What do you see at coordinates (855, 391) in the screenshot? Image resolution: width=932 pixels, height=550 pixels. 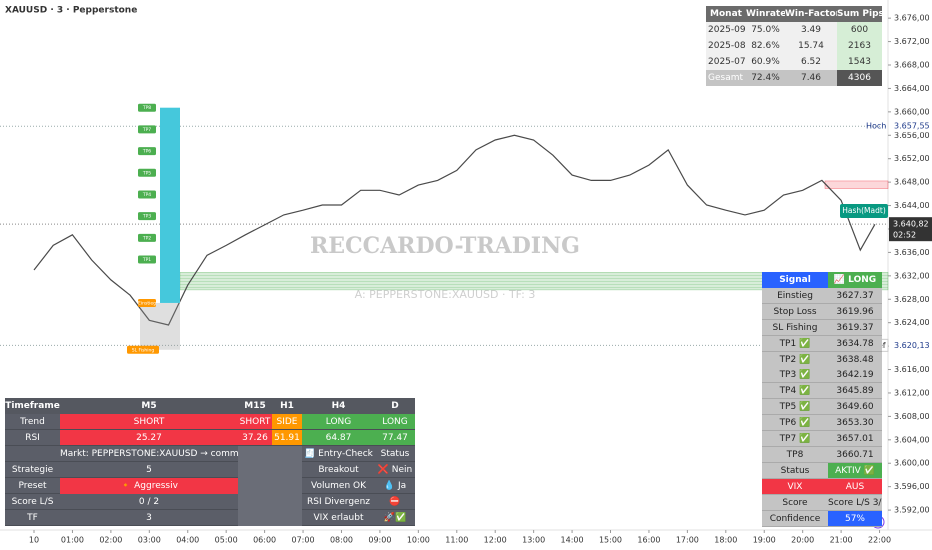 I see `level-price: 3645.89` at bounding box center [855, 391].